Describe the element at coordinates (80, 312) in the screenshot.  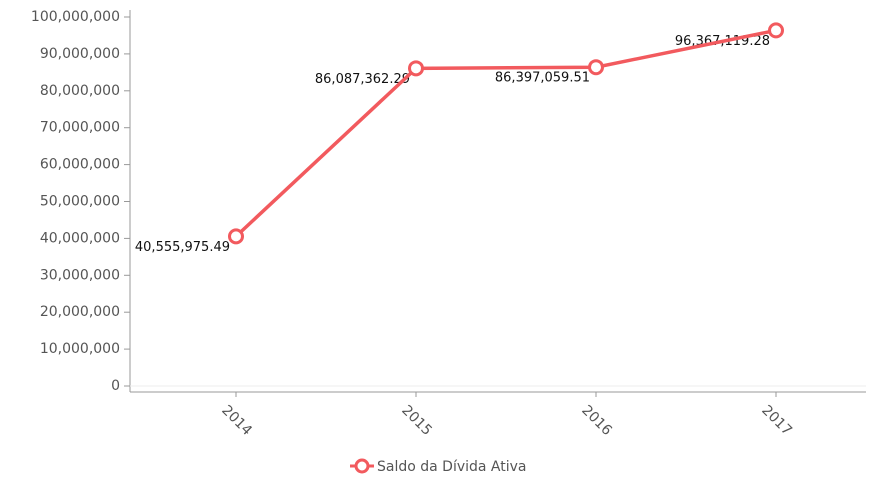
I see `y-tick-label: 20,000,000` at that location.